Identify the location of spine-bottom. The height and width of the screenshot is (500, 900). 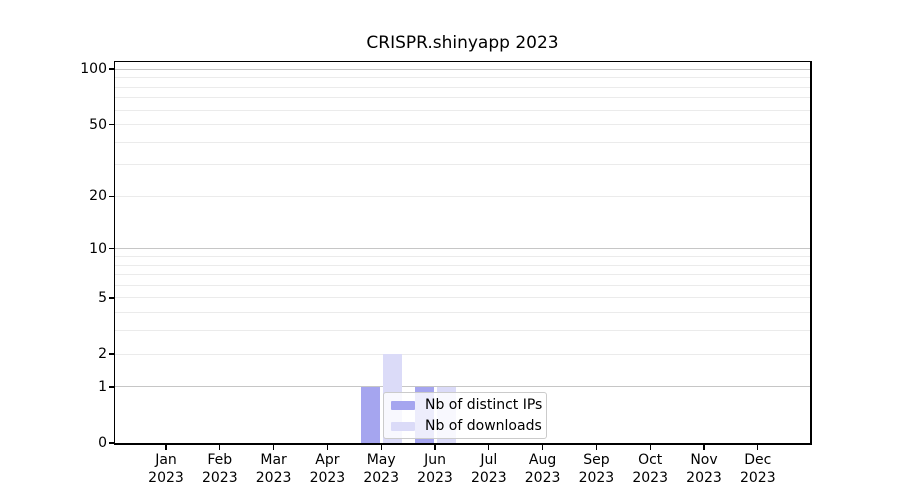
(463, 444).